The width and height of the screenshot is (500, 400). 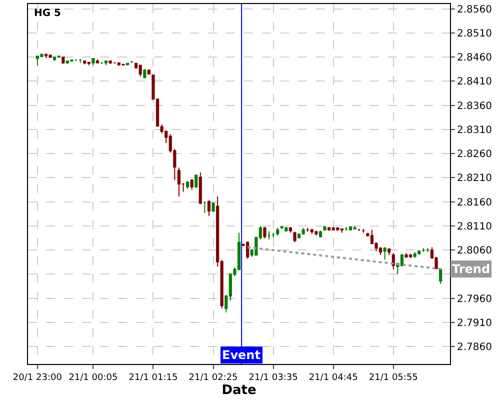 What do you see at coordinates (474, 202) in the screenshot?
I see `y-tick-label: 2.8160` at bounding box center [474, 202].